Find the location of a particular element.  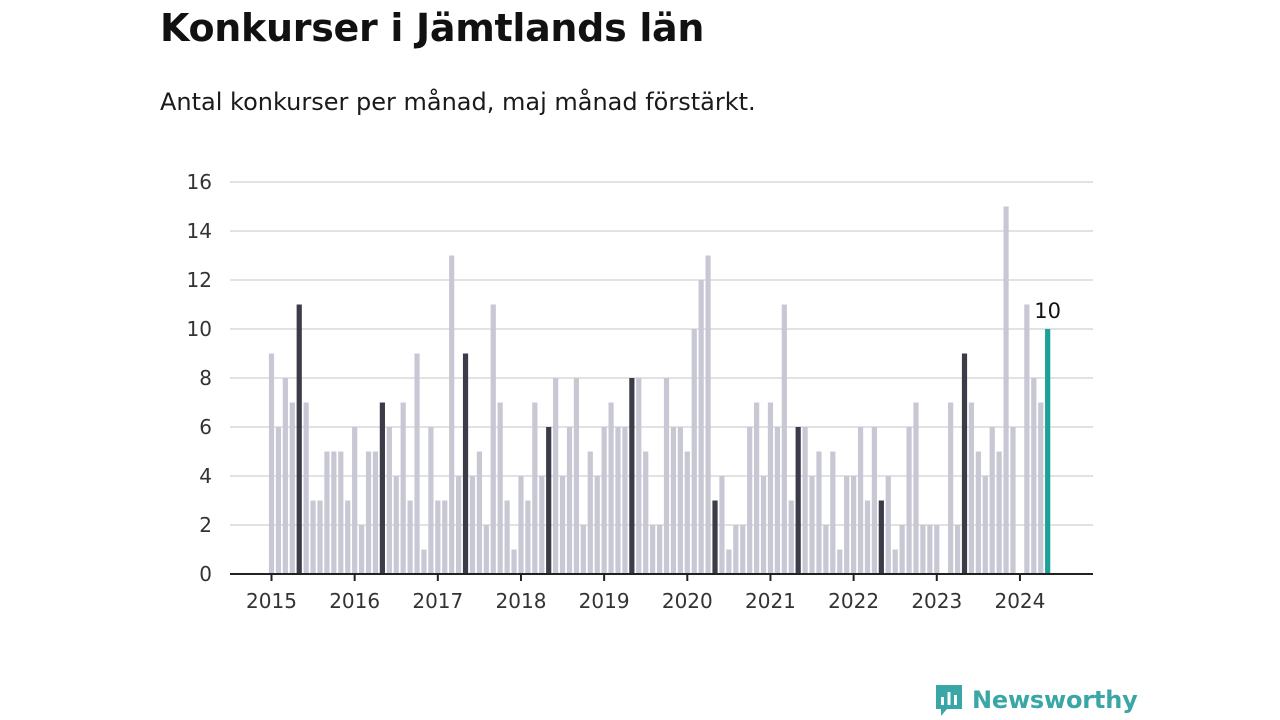

y-tick-label: 14 is located at coordinates (199, 231).